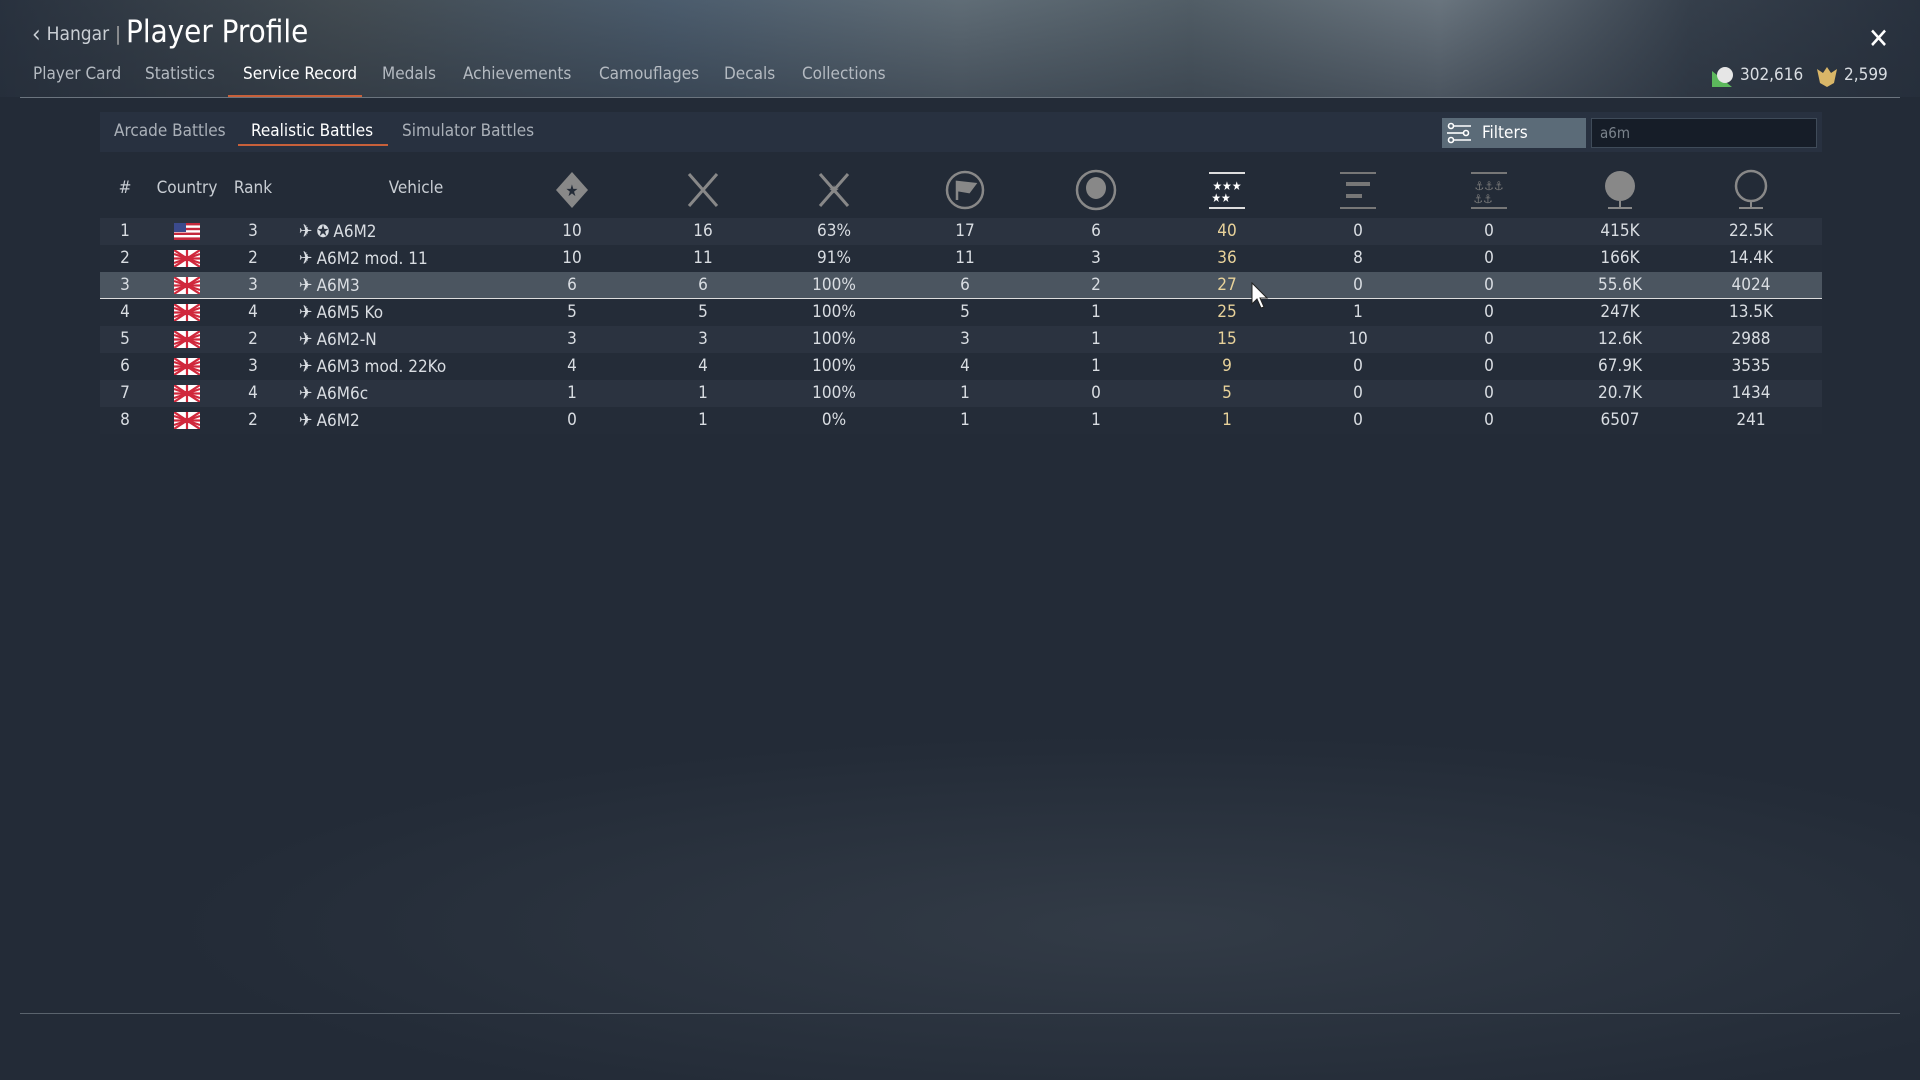 The height and width of the screenshot is (1080, 1920). What do you see at coordinates (572, 231) in the screenshot?
I see `victories-value: 10` at bounding box center [572, 231].